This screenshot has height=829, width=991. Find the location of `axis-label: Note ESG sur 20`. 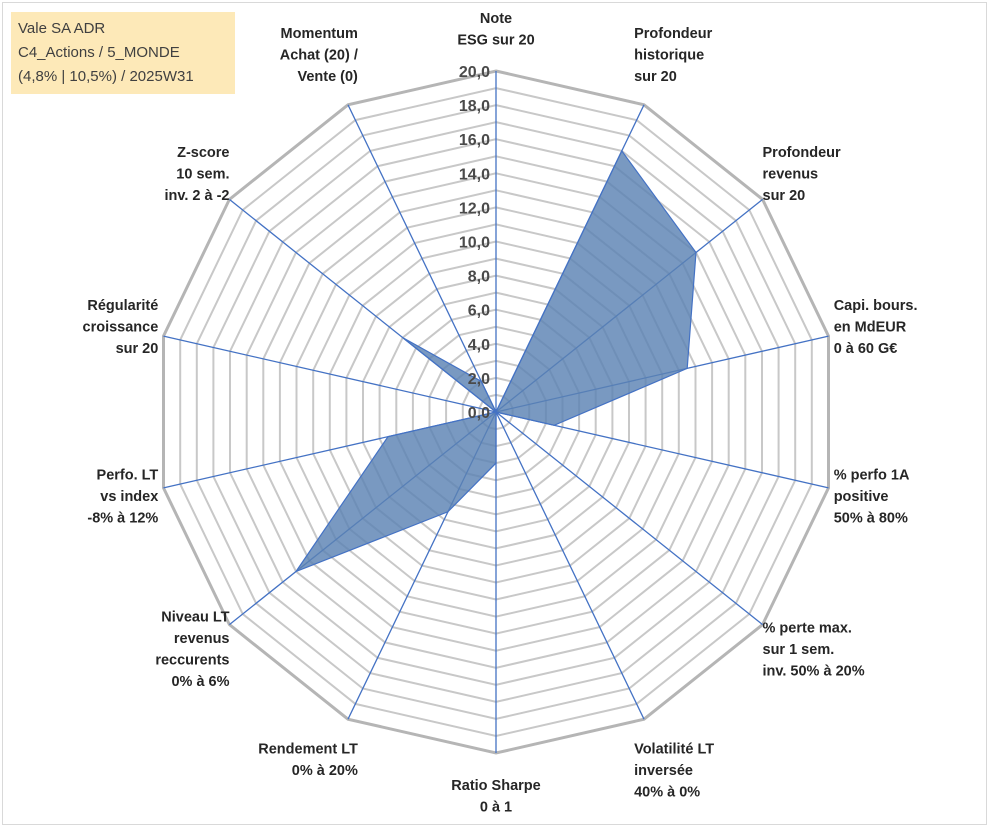

axis-label: Note ESG sur 20 is located at coordinates (495, 30).